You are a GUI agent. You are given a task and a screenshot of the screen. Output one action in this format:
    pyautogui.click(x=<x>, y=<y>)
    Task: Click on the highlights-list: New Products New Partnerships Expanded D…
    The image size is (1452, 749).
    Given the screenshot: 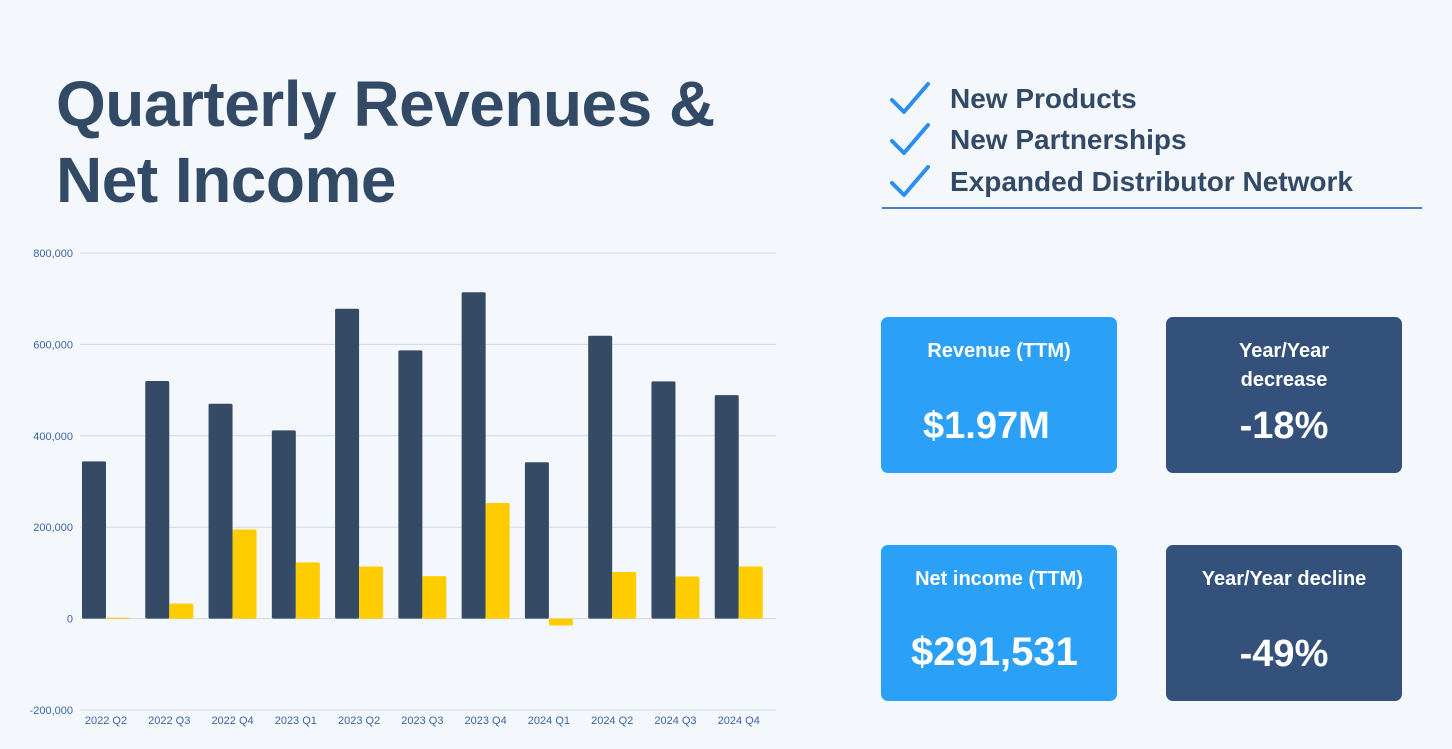 What is the action you would take?
    pyautogui.click(x=1152, y=143)
    